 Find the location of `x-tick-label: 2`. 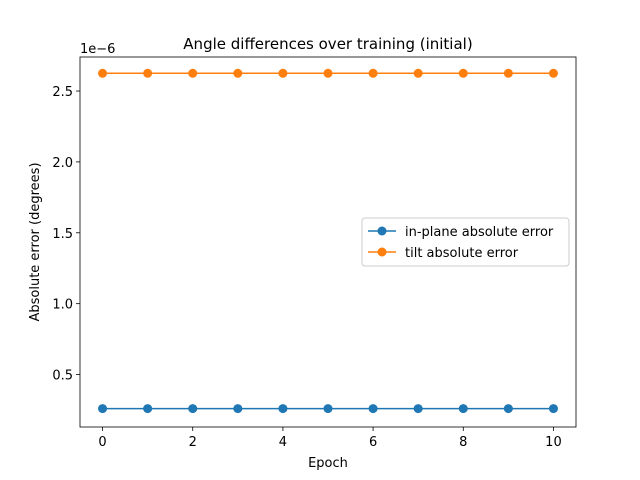

x-tick-label: 2 is located at coordinates (193, 442).